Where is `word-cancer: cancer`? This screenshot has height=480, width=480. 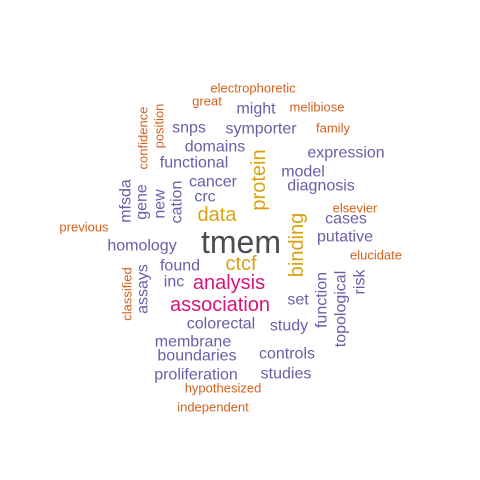 word-cancer: cancer is located at coordinates (213, 182).